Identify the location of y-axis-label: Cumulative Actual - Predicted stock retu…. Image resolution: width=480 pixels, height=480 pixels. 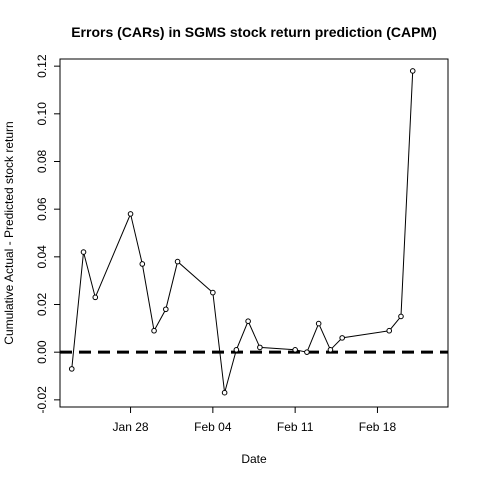
(9, 232).